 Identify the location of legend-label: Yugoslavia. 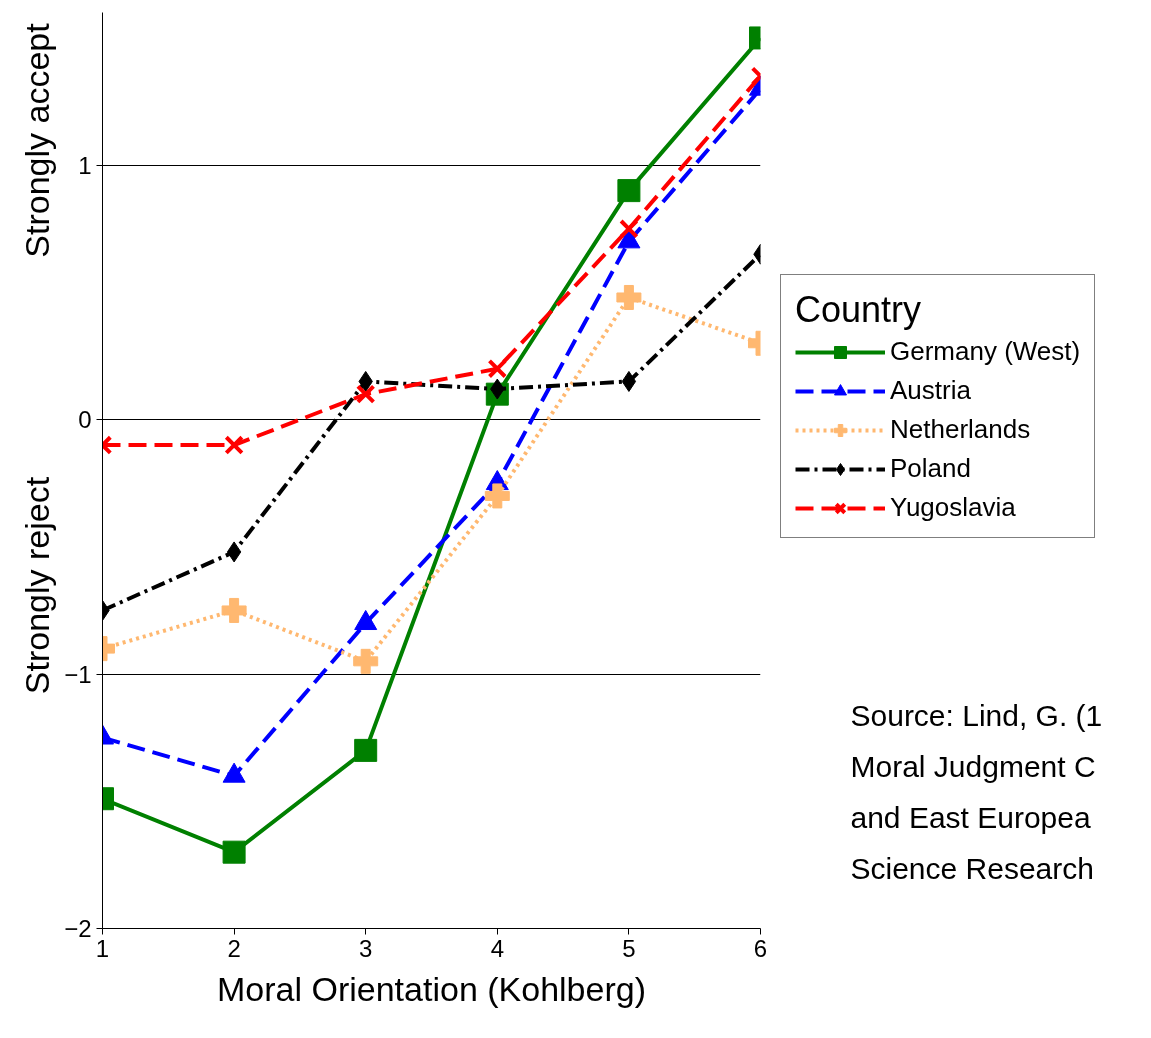
(953, 507).